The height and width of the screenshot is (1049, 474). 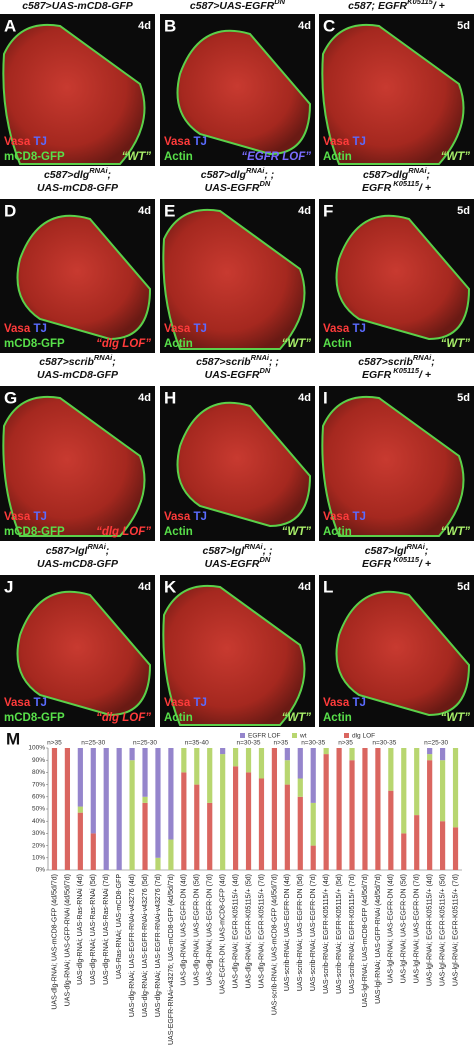 What do you see at coordinates (38, 809) in the screenshot?
I see `y-tick-label: 50%` at bounding box center [38, 809].